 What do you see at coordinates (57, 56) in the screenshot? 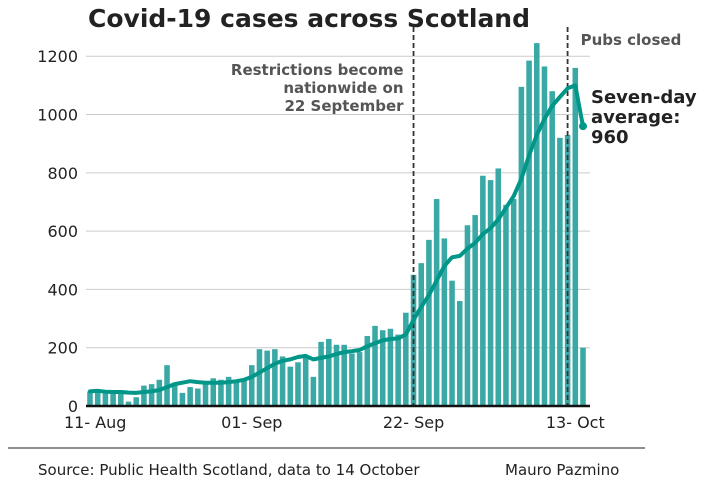
I see `y-tick-label: 1200` at bounding box center [57, 56].